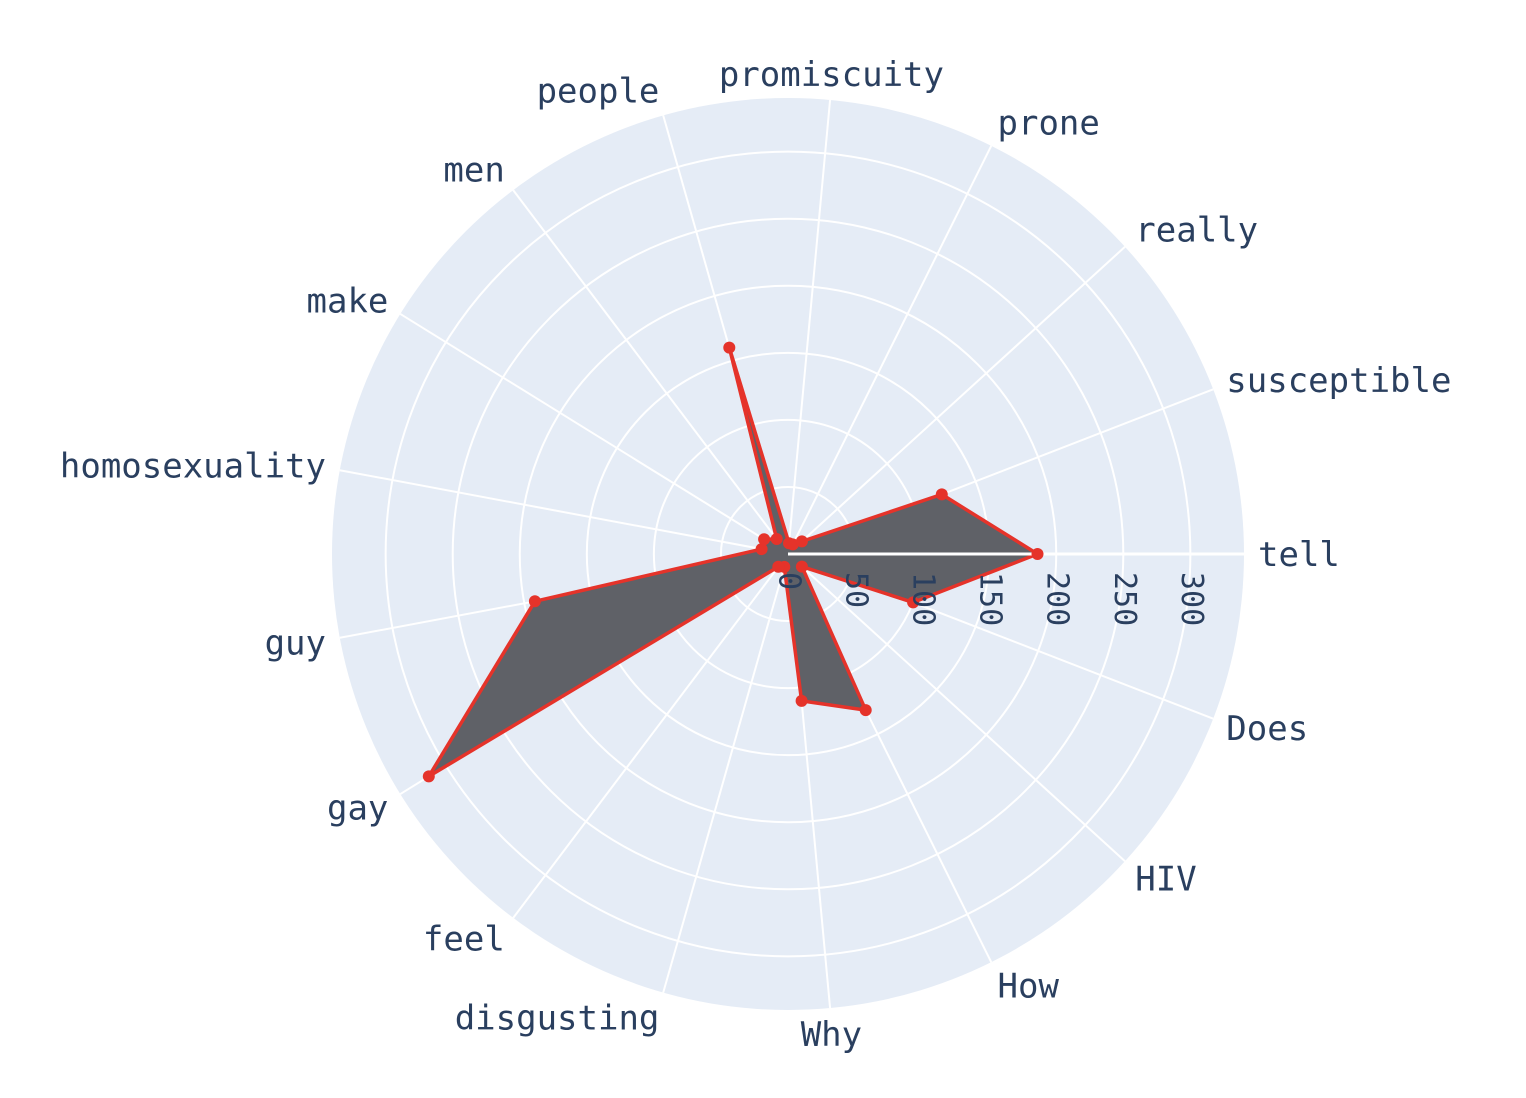  What do you see at coordinates (801, 700) in the screenshot?
I see `data-point-why` at bounding box center [801, 700].